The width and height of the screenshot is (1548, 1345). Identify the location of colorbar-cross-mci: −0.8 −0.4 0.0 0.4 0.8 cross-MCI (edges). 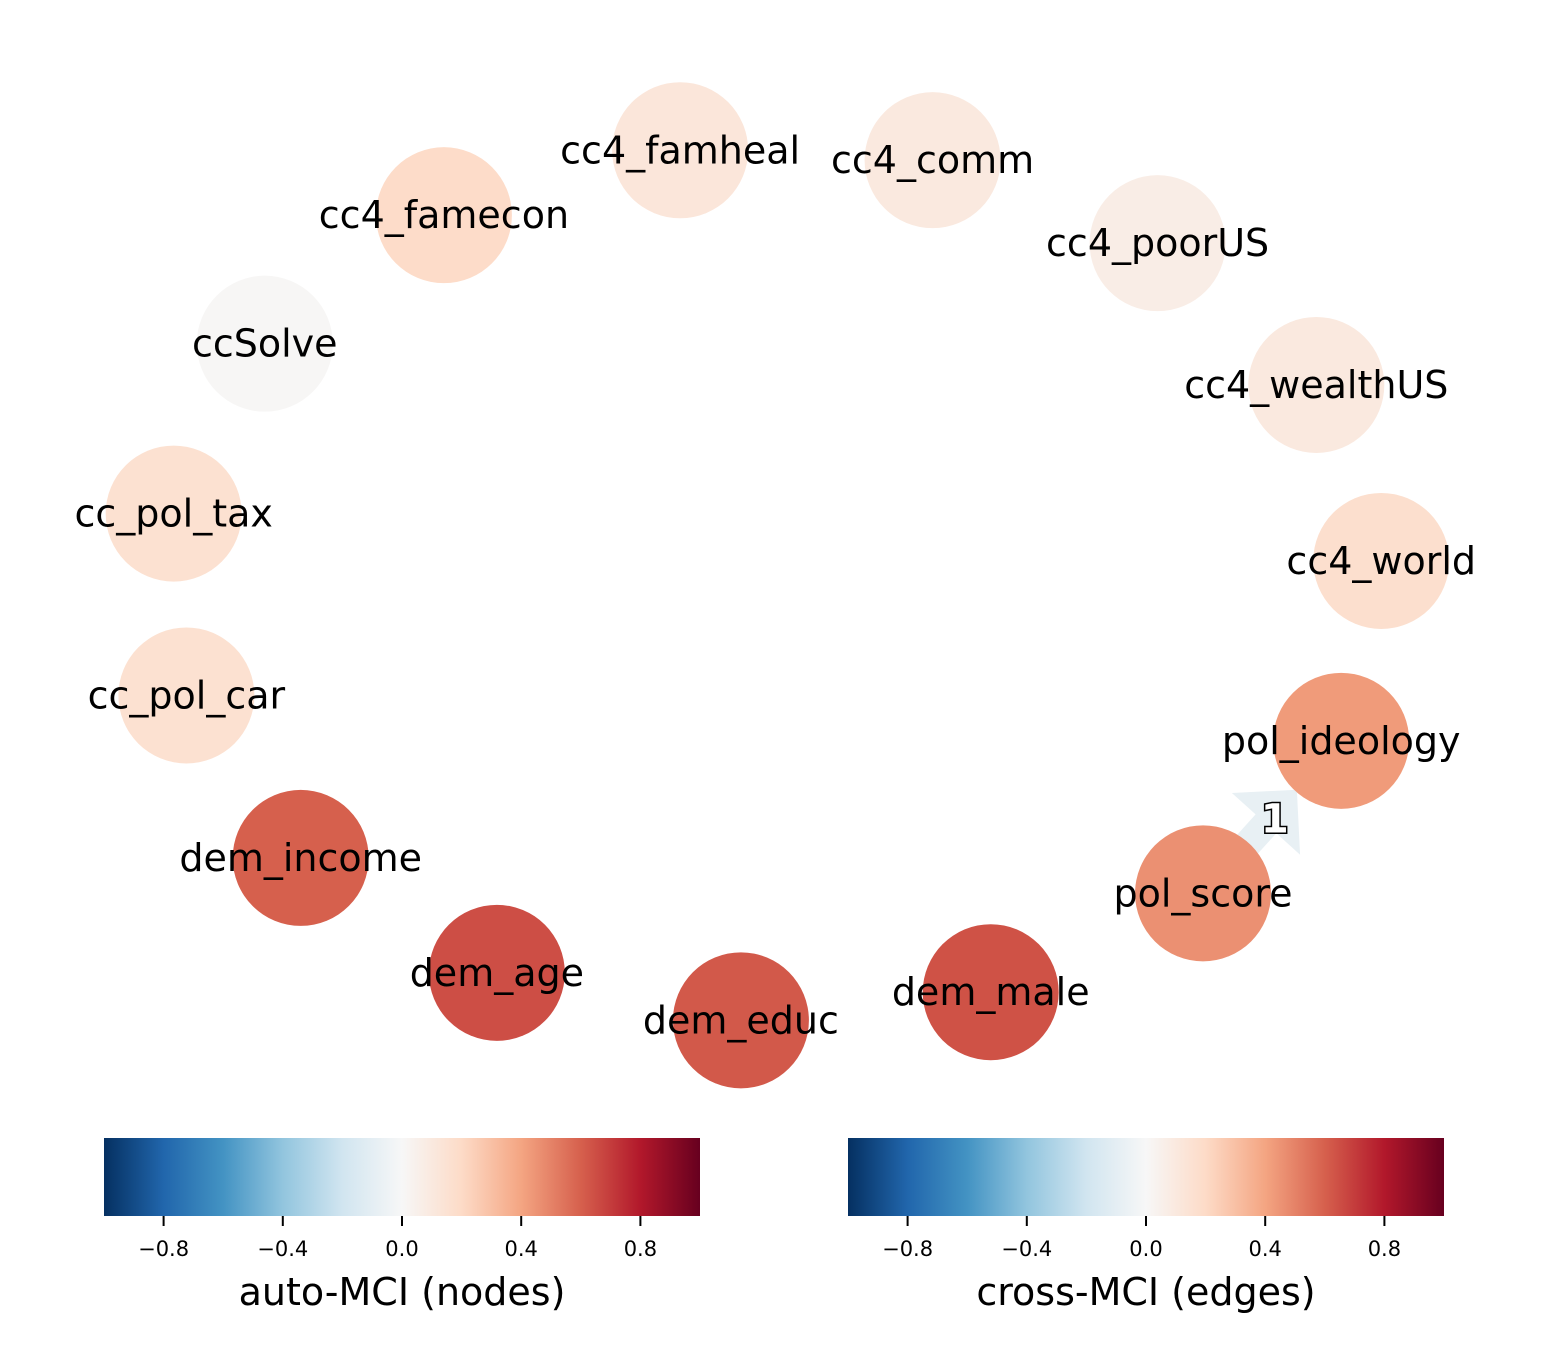
(1146, 1226).